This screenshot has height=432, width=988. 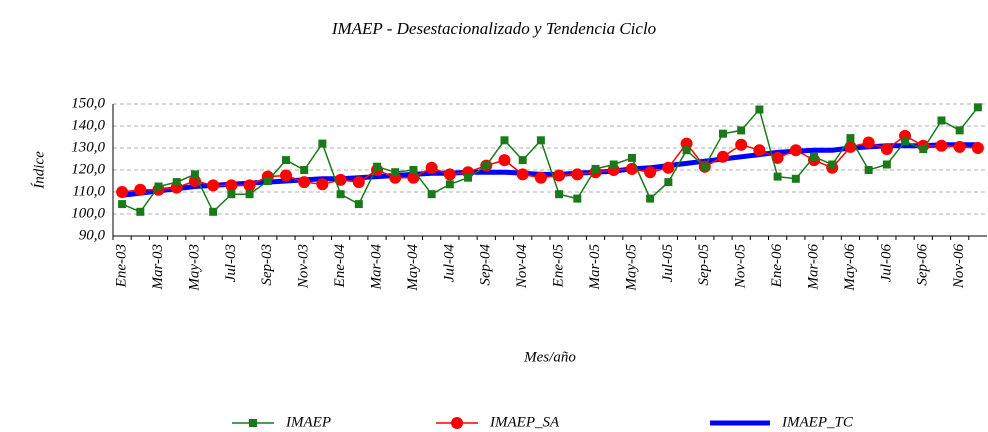 I want to click on x-tick-label: Nov-06, so click(x=959, y=267).